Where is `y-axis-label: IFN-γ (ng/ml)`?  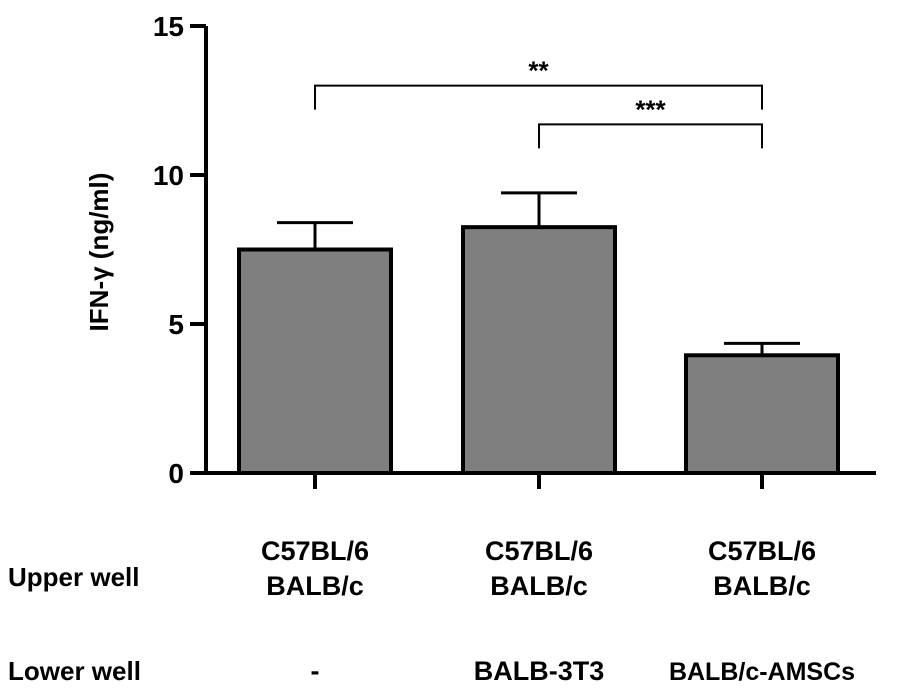
y-axis-label: IFN-γ (ng/ml) is located at coordinates (99, 252).